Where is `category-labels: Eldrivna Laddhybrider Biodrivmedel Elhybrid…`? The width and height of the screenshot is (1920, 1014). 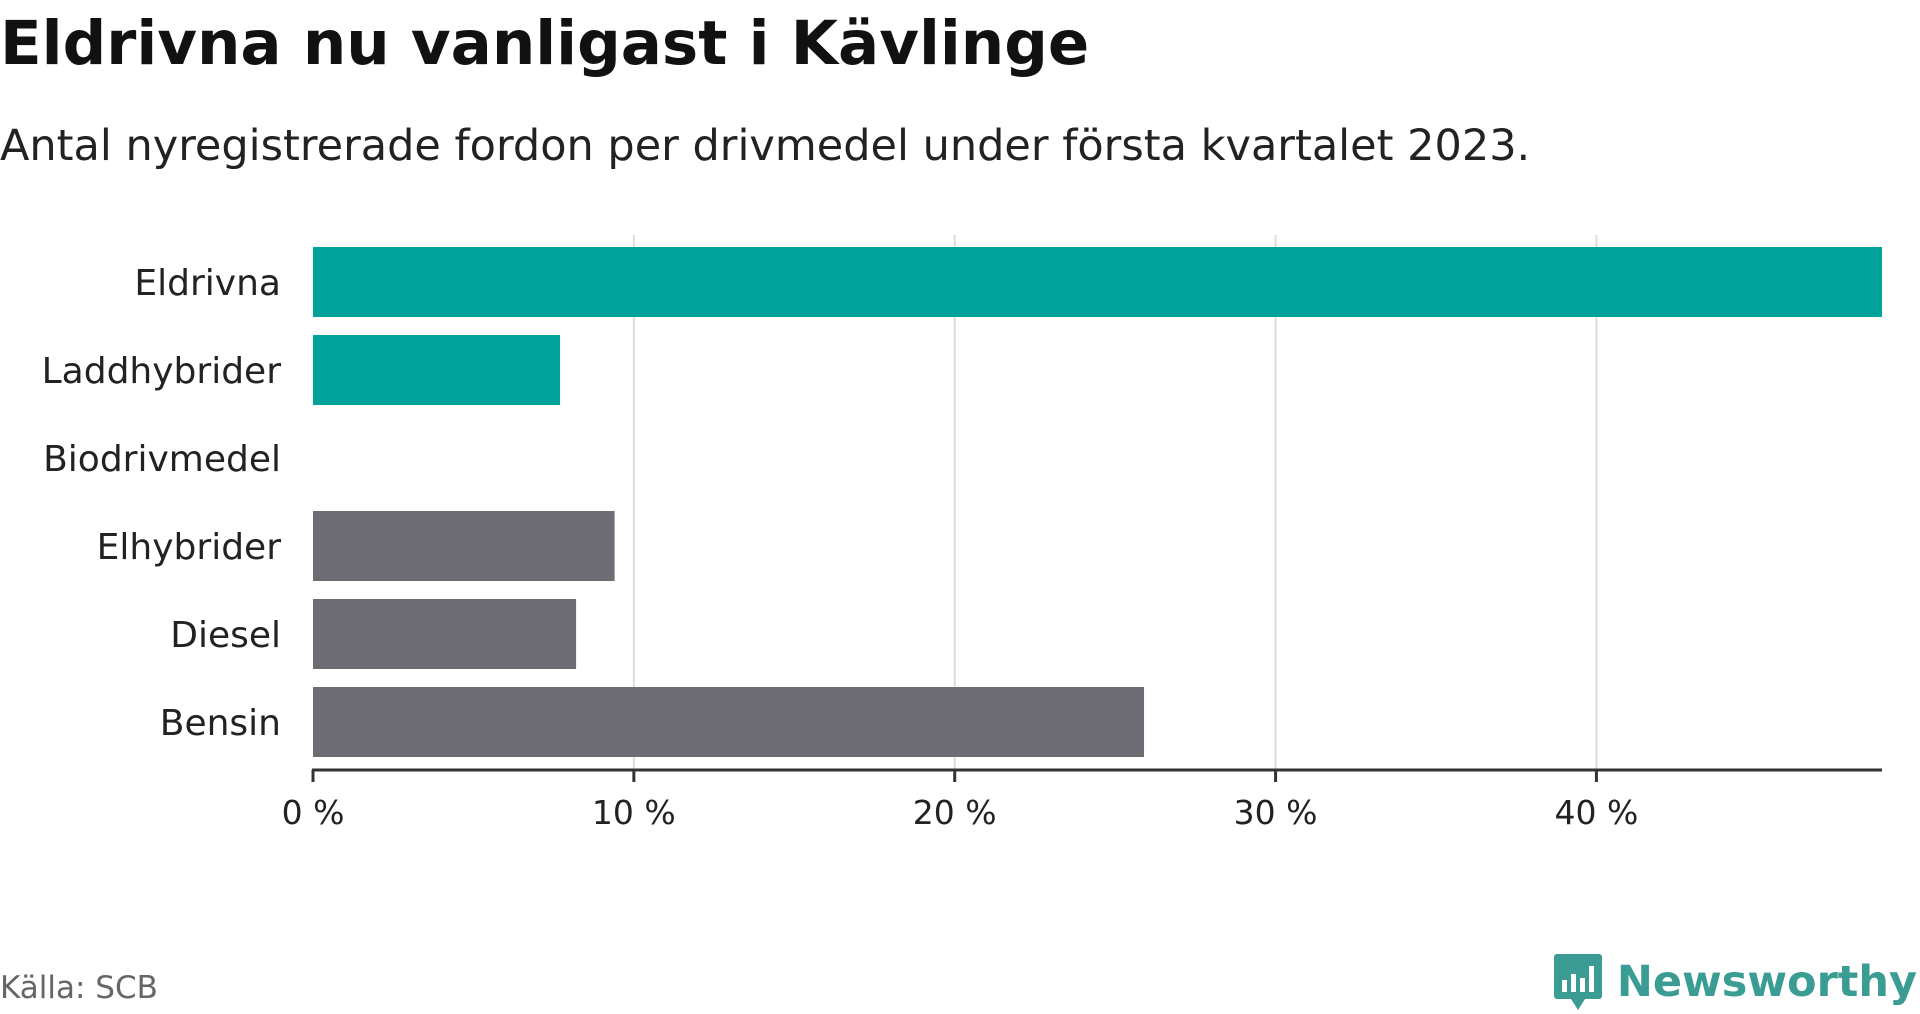
category-labels: Eldrivna Laddhybrider Biodrivmedel Elhybrid… is located at coordinates (162, 503).